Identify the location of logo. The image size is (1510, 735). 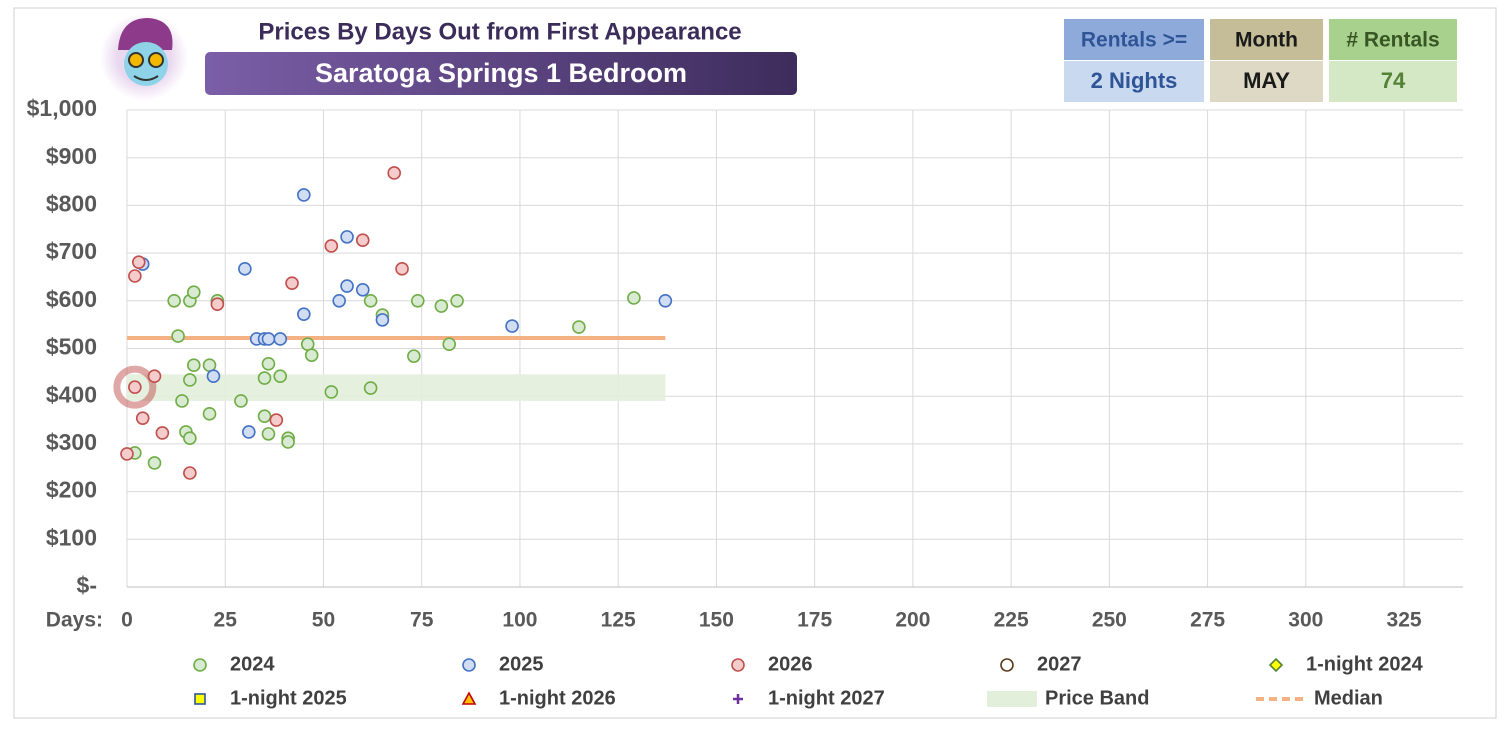
(144, 57).